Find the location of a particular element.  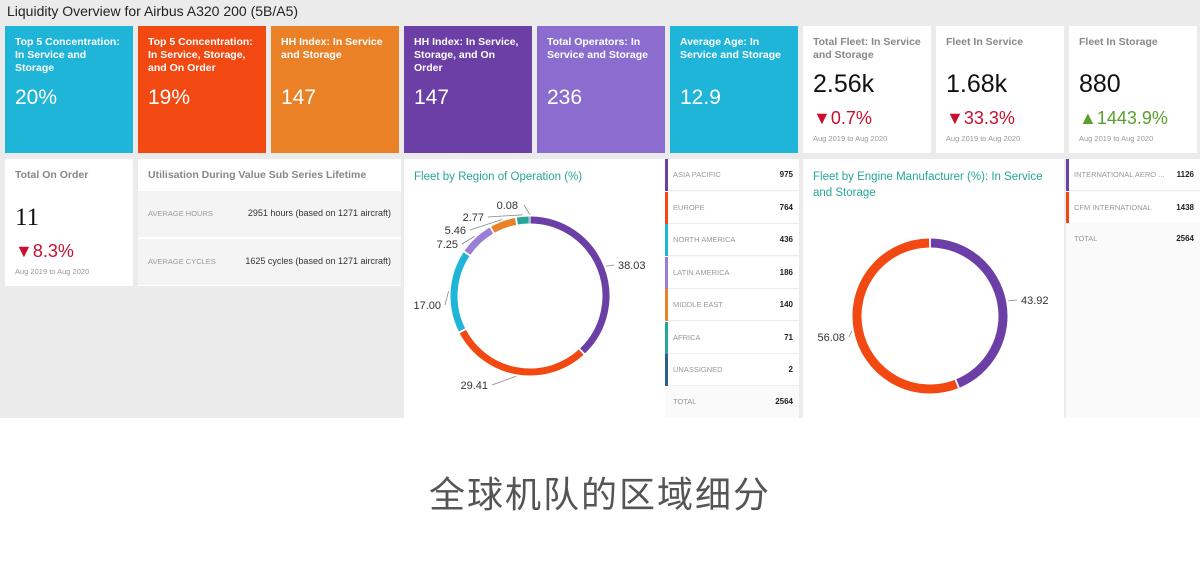

region-row: MIDDLE EAST 140 is located at coordinates (732, 305).